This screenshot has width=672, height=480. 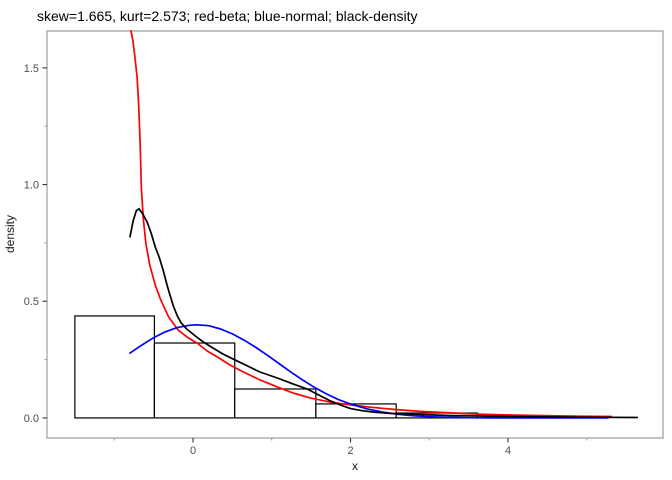 What do you see at coordinates (350, 451) in the screenshot?
I see `x-tick-label: 2` at bounding box center [350, 451].